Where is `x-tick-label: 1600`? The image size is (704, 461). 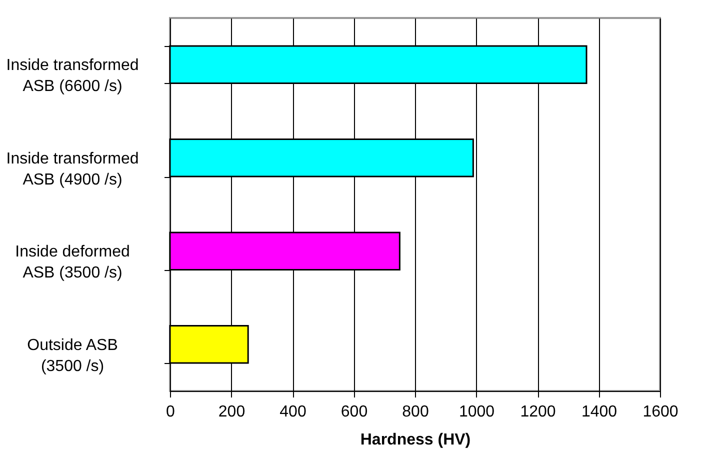
x-tick-label: 1600 is located at coordinates (660, 412).